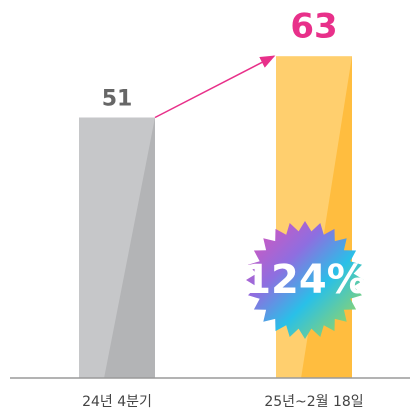  I want to click on bar-shade, so click(129, 248).